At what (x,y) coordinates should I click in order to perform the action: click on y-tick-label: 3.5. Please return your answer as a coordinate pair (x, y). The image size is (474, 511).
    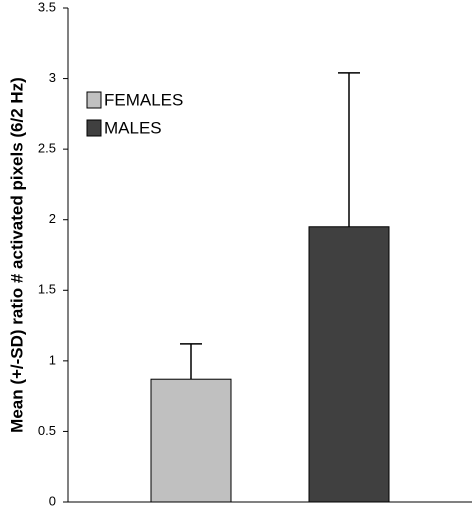
    Looking at the image, I should click on (47, 7).